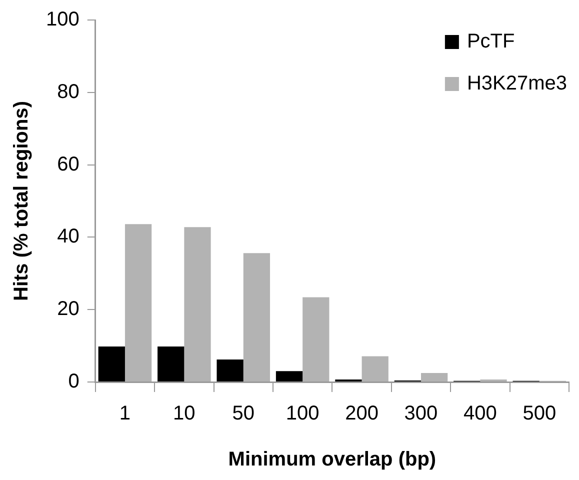 The height and width of the screenshot is (480, 579). Describe the element at coordinates (243, 413) in the screenshot. I see `x-tick-label: 50` at that location.